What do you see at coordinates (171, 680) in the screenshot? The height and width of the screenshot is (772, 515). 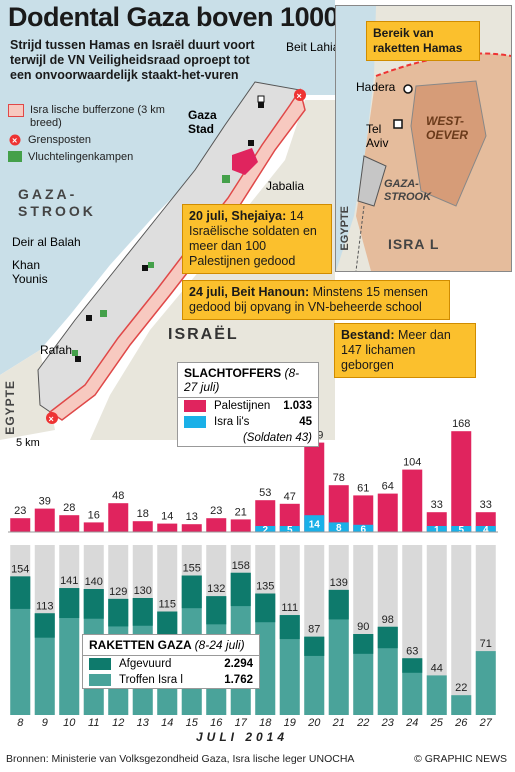 I see `rockets-row-hit: Troffen Isra l 1.762` at bounding box center [171, 680].